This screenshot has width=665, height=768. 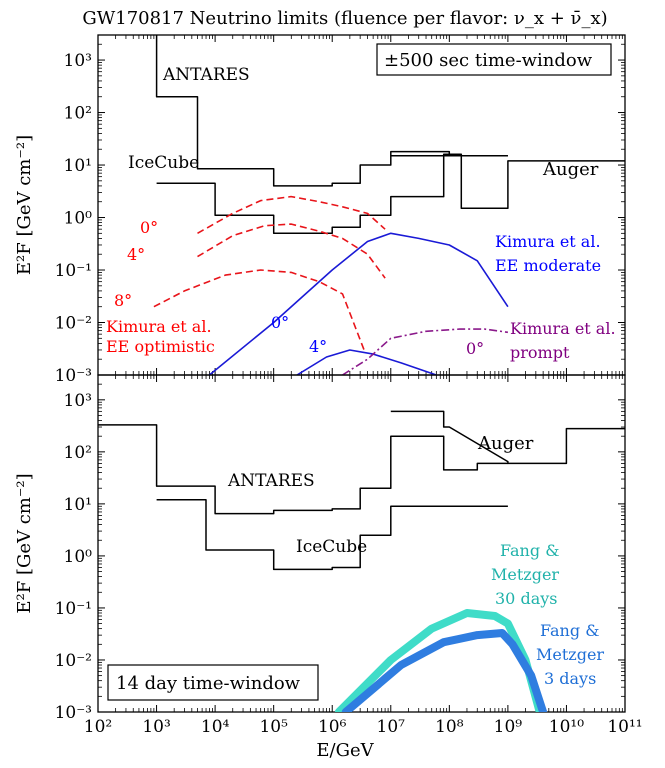 I want to click on annotation-label: 8°, so click(x=123, y=300).